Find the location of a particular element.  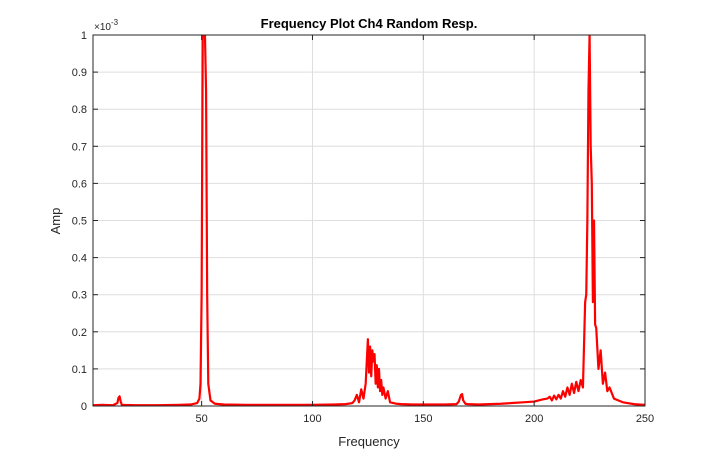

y-tick-label-10: 1 is located at coordinates (84, 36).